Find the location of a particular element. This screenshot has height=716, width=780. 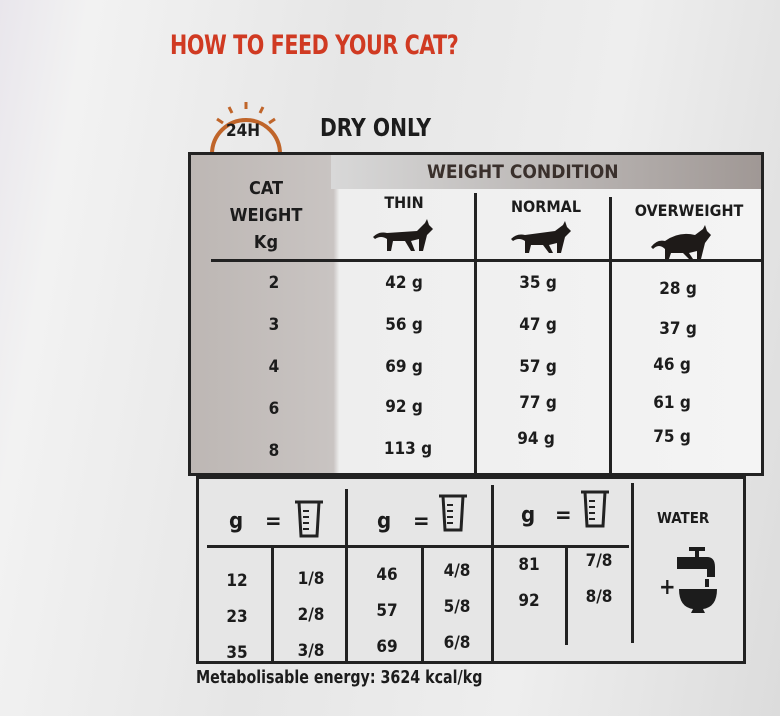

cups-column: 4/8 5/8 6/8 is located at coordinates (457, 607).